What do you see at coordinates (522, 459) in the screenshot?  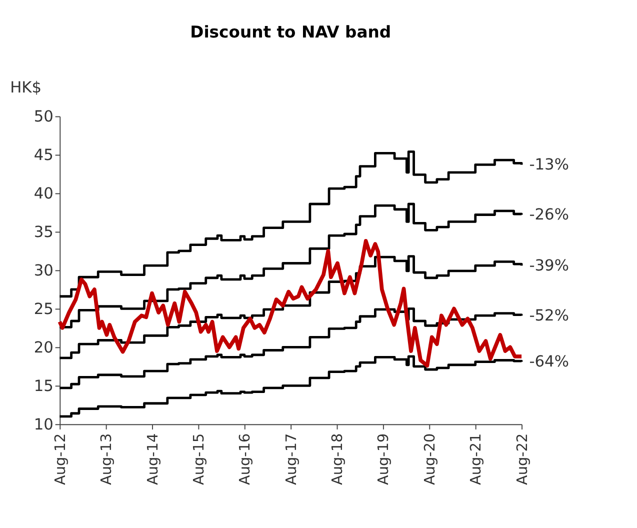 I see `x-tick-label: Aug-22` at bounding box center [522, 459].